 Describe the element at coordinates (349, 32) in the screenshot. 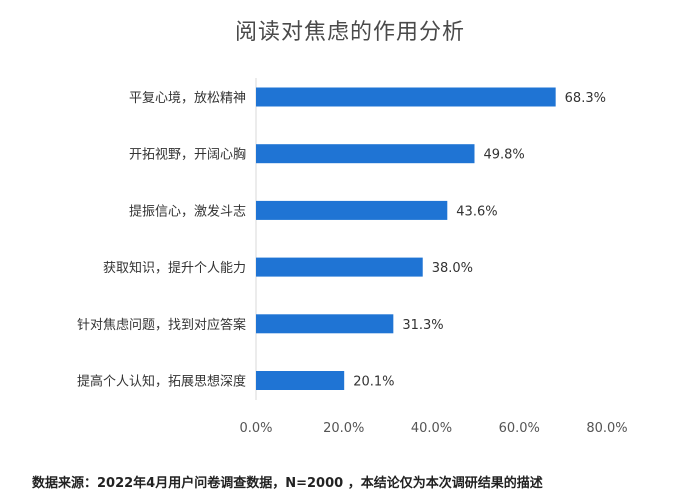

I see `chart-title: 阅读对焦虑的作用分析` at that location.